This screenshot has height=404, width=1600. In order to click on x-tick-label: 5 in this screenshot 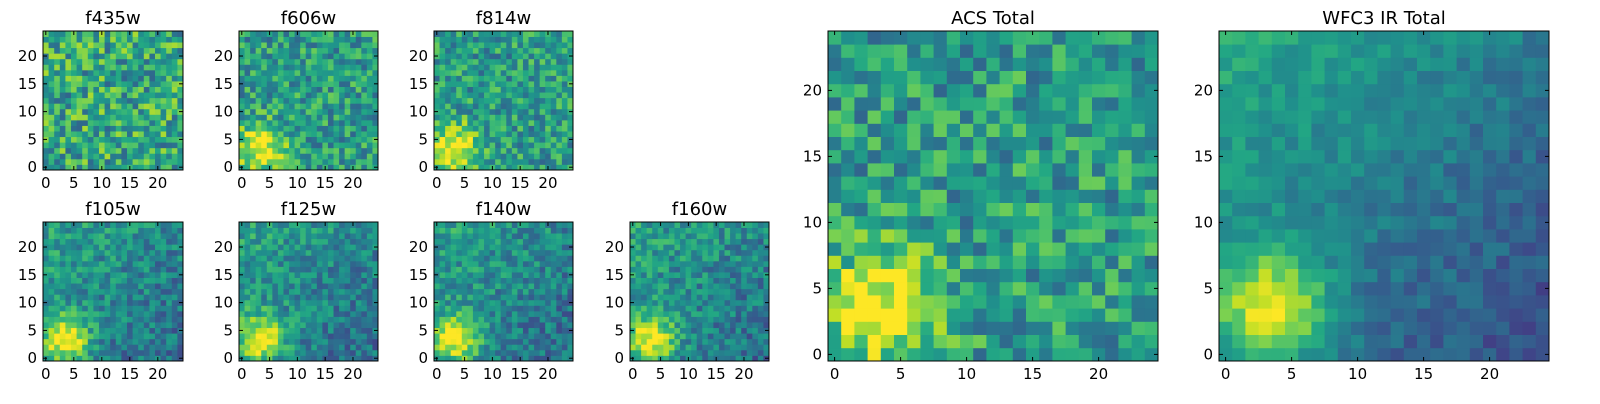, I will do `click(465, 374)`.